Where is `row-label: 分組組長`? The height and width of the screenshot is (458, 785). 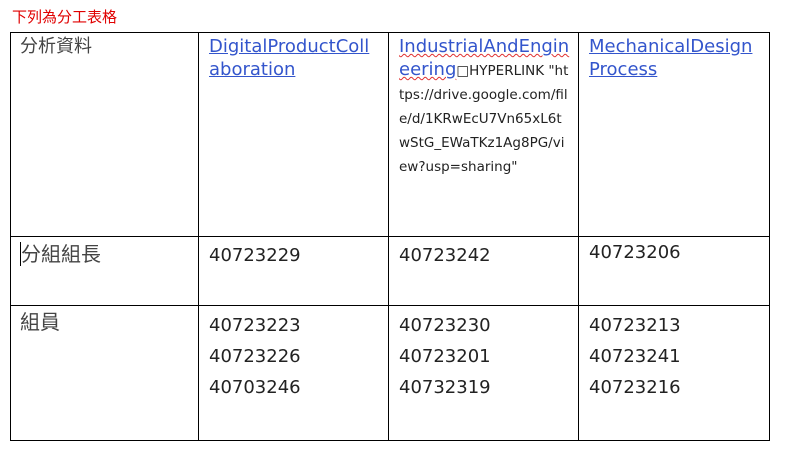
row-label: 分組組長 is located at coordinates (60, 254).